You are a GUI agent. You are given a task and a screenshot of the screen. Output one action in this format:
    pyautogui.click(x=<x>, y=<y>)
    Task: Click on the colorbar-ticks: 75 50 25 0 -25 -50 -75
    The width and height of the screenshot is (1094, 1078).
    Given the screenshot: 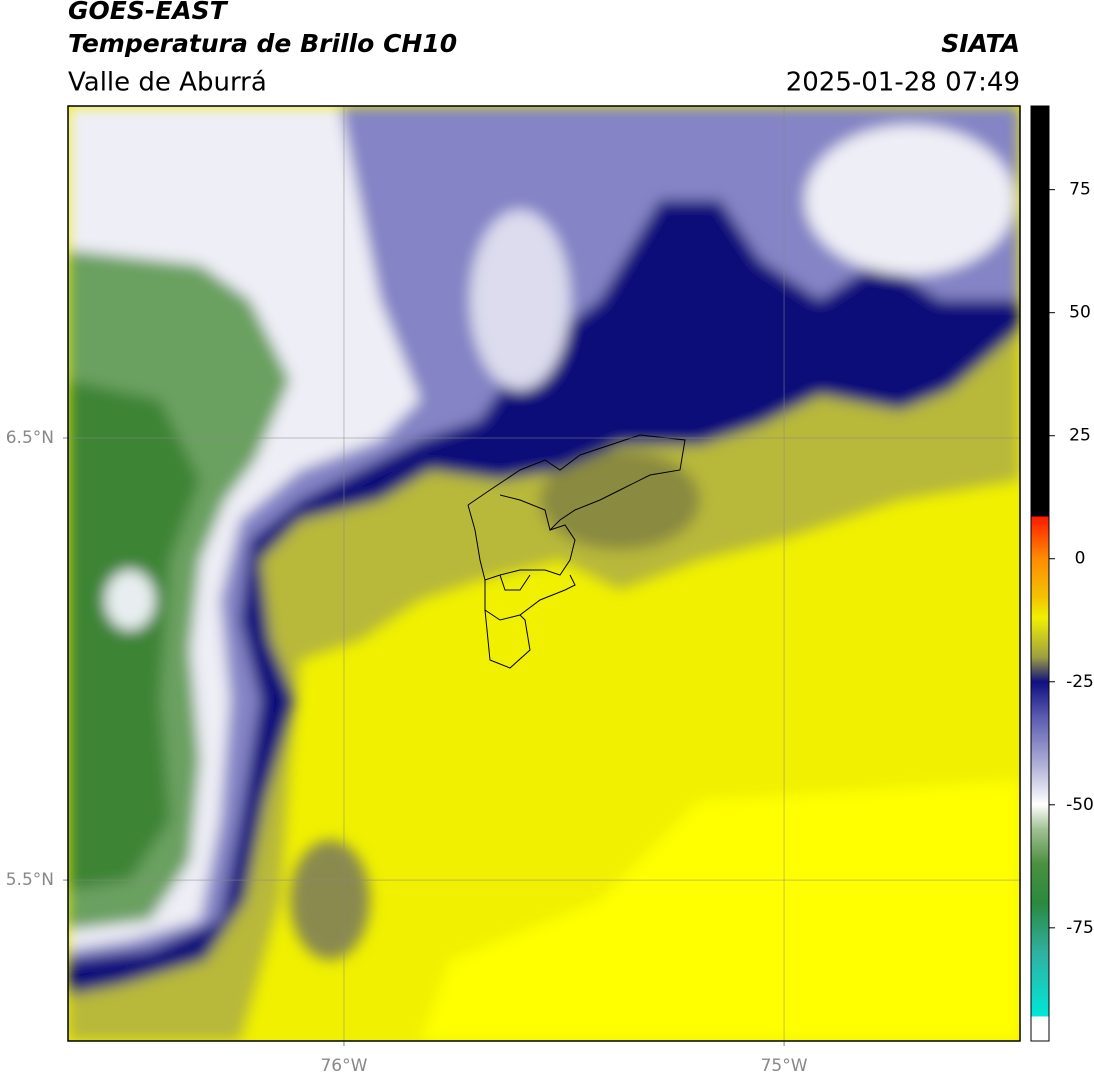 What is the action you would take?
    pyautogui.click(x=1071, y=559)
    